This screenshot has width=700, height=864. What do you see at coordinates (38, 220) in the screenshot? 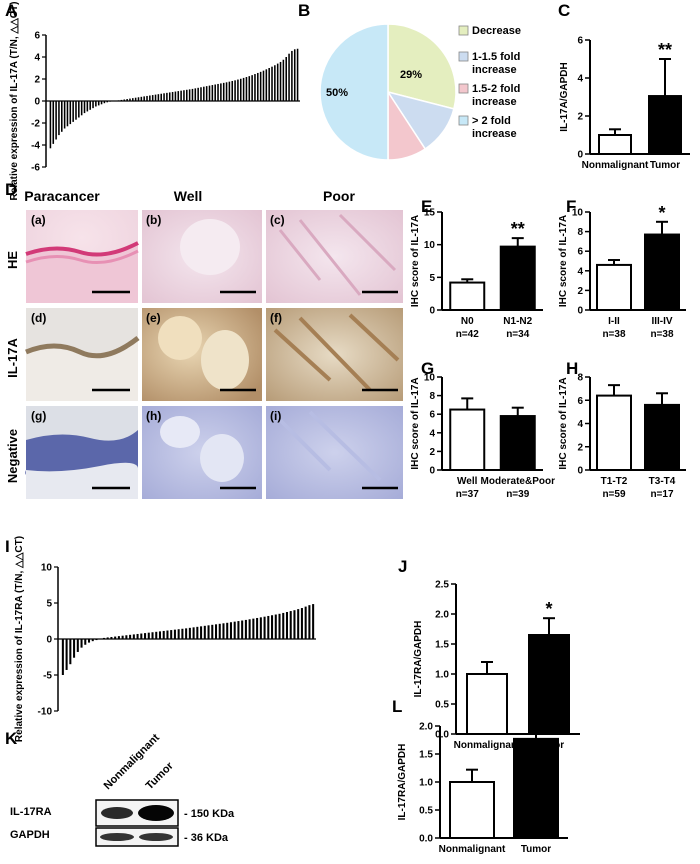
I see `tile-label-a: (a)` at bounding box center [38, 220].